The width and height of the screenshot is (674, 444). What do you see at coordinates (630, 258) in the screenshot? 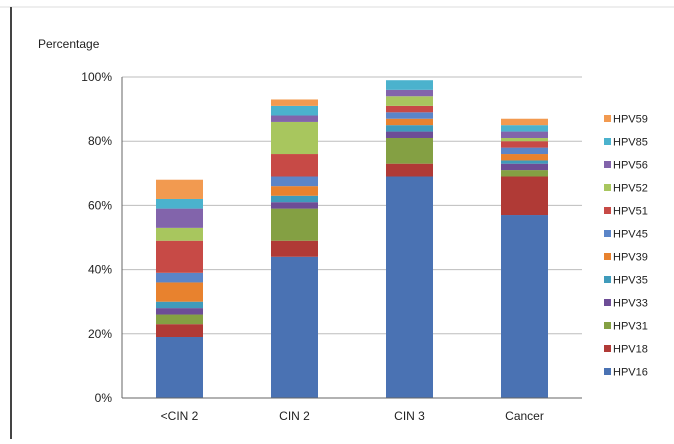
I see `legend-label: HPV39` at bounding box center [630, 258].